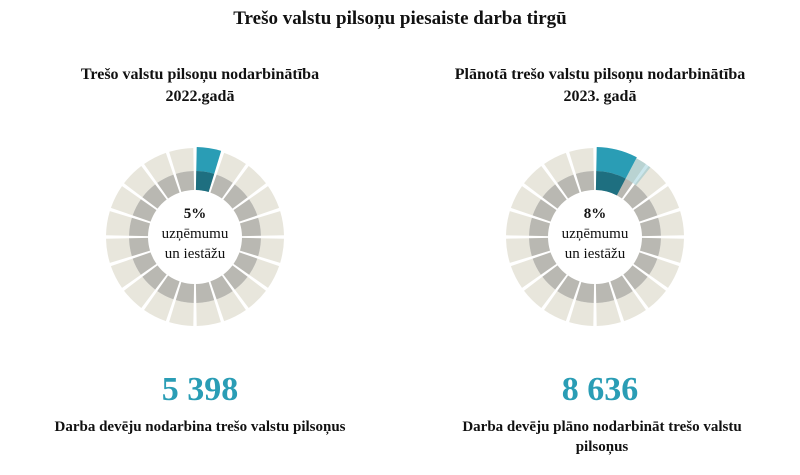 The height and width of the screenshot is (475, 800). I want to click on center-label: 8% uzņēmumu un iestāžu, so click(595, 234).